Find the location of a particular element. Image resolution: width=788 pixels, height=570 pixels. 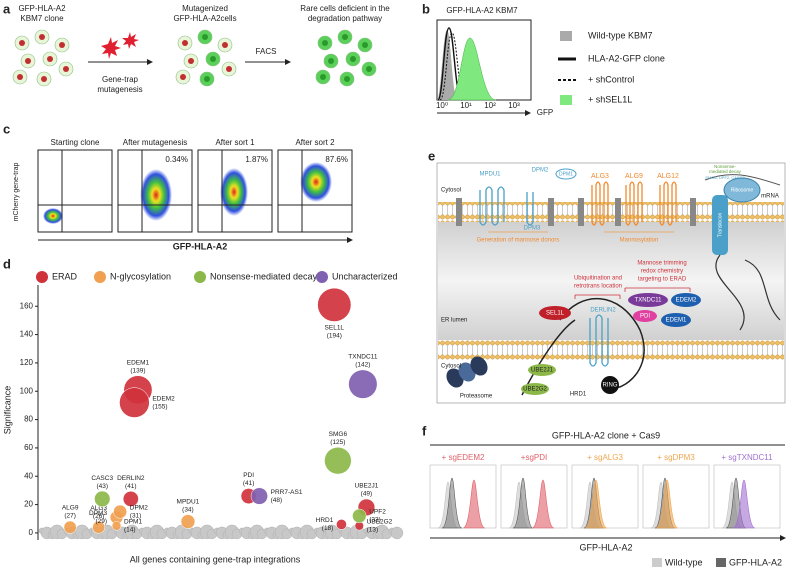

label: UBE2J1 is located at coordinates (542, 371).